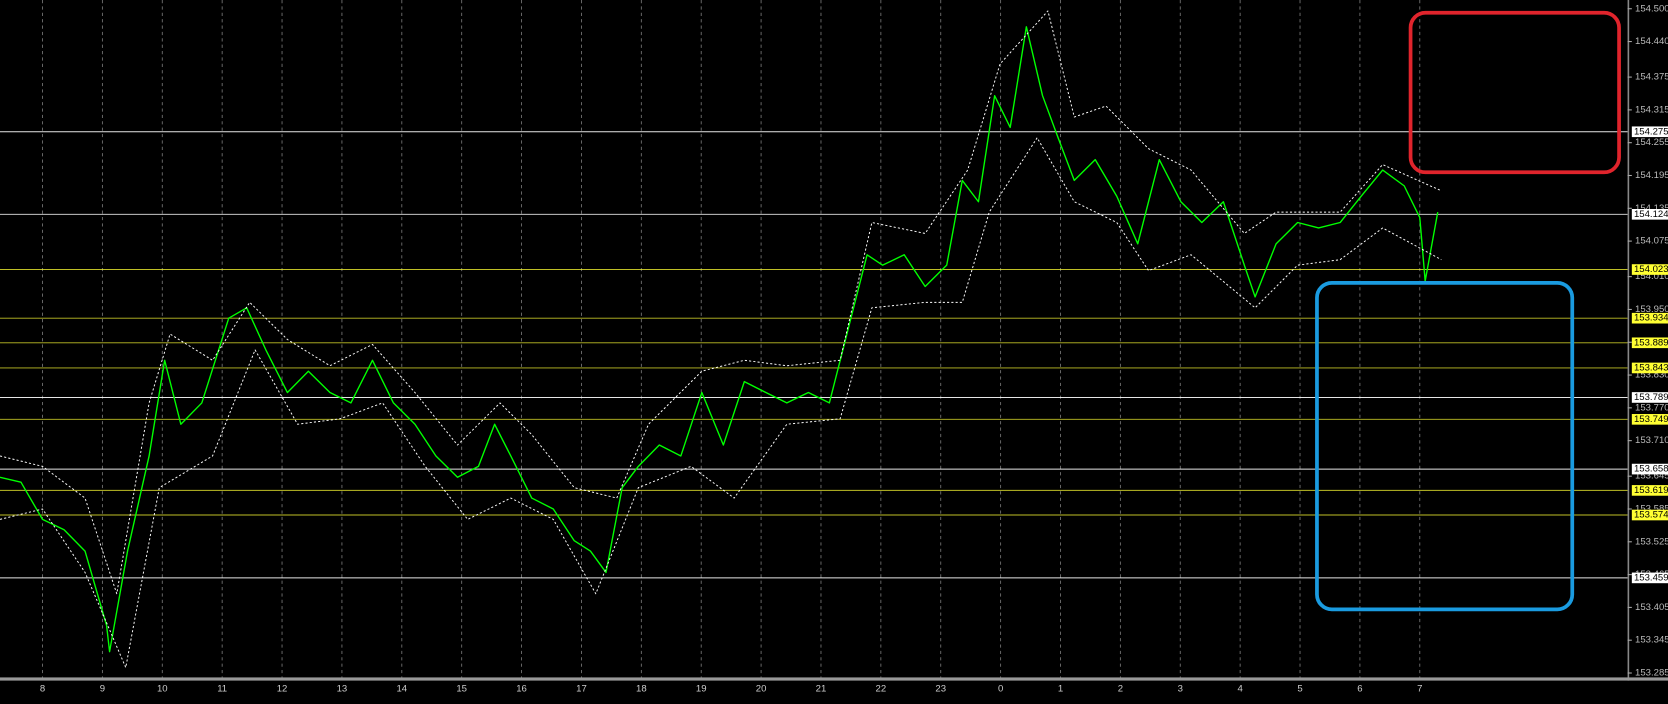 The width and height of the screenshot is (1668, 704). I want to click on x-tick-label: 19, so click(701, 689).